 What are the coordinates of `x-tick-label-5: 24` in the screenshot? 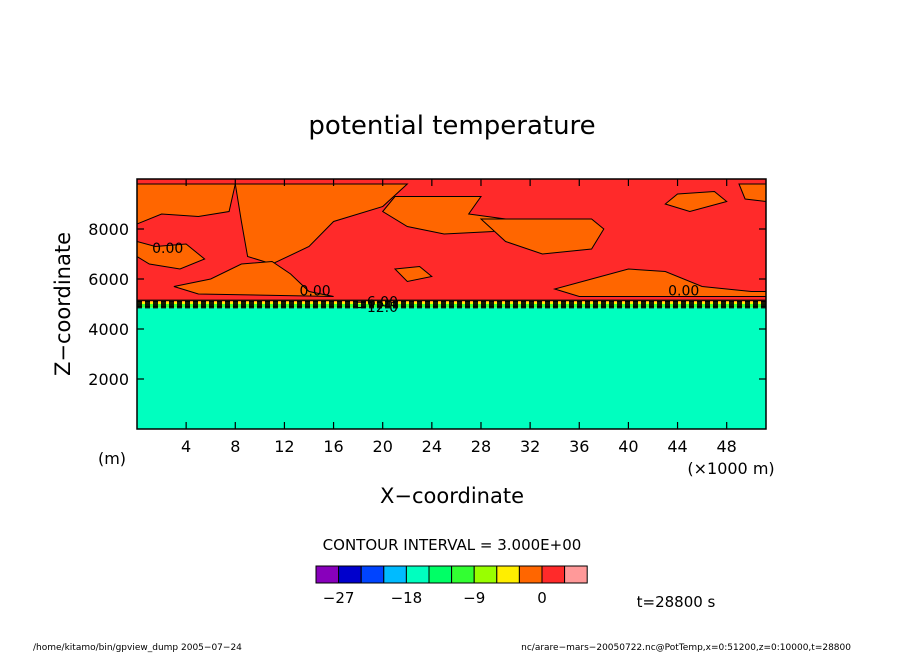 It's located at (432, 446).